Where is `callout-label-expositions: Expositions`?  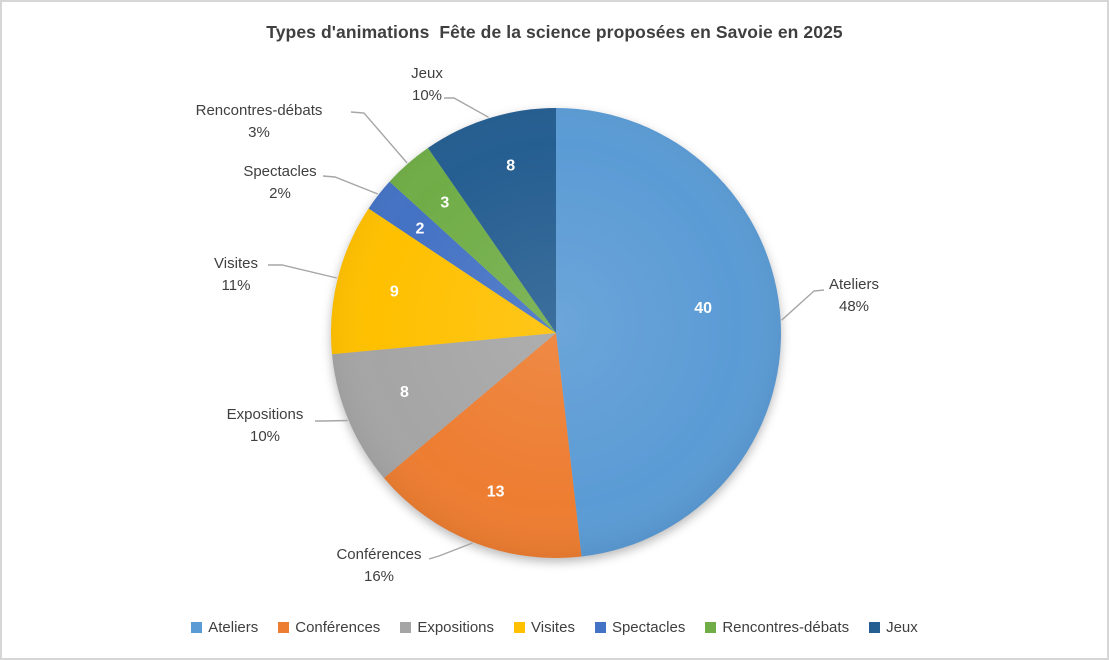
callout-label-expositions: Expositions is located at coordinates (265, 414).